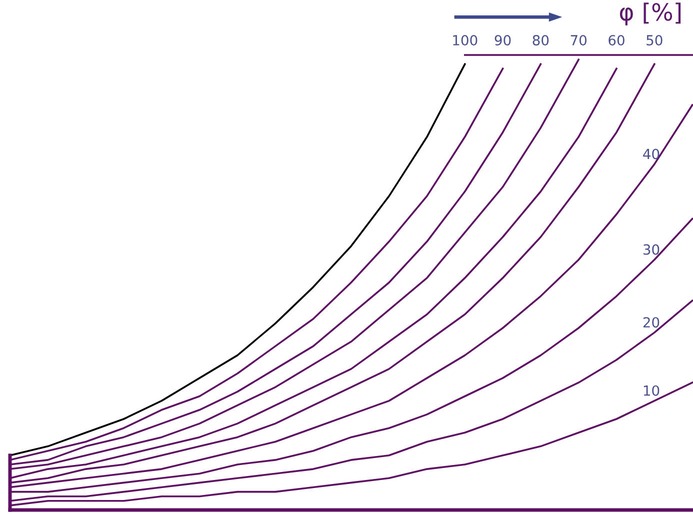 The width and height of the screenshot is (693, 517). Describe the element at coordinates (650, 14) in the screenshot. I see `chart-title: φ [%]` at that location.